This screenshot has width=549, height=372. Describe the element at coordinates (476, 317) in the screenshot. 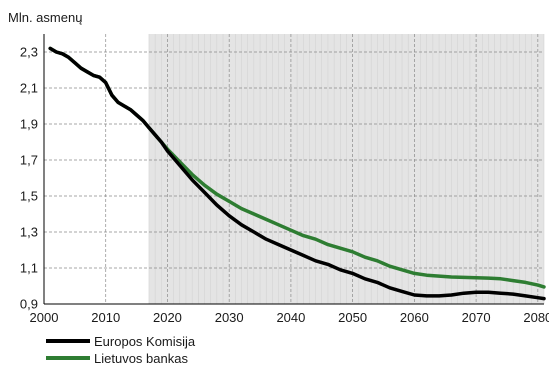

I see `x-tick-label: 2070` at that location.